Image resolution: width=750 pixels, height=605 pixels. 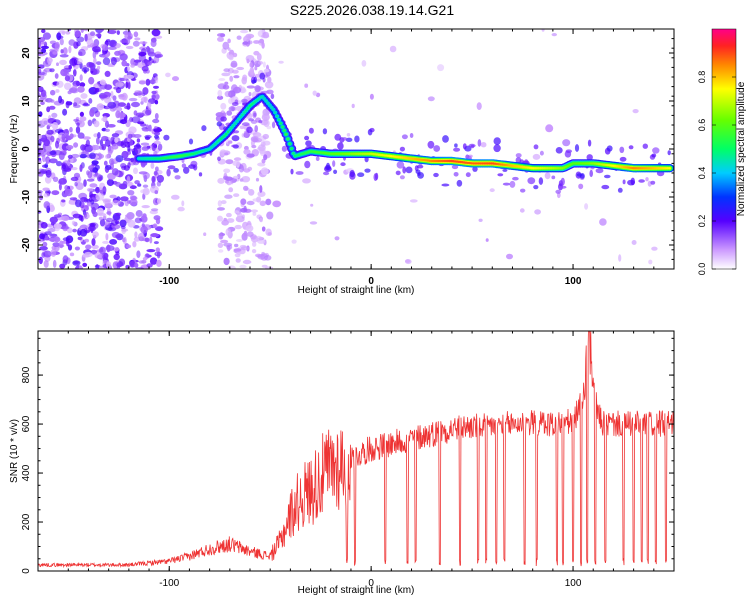 I want to click on spectrogram-xtick-label: -100, so click(x=169, y=281).